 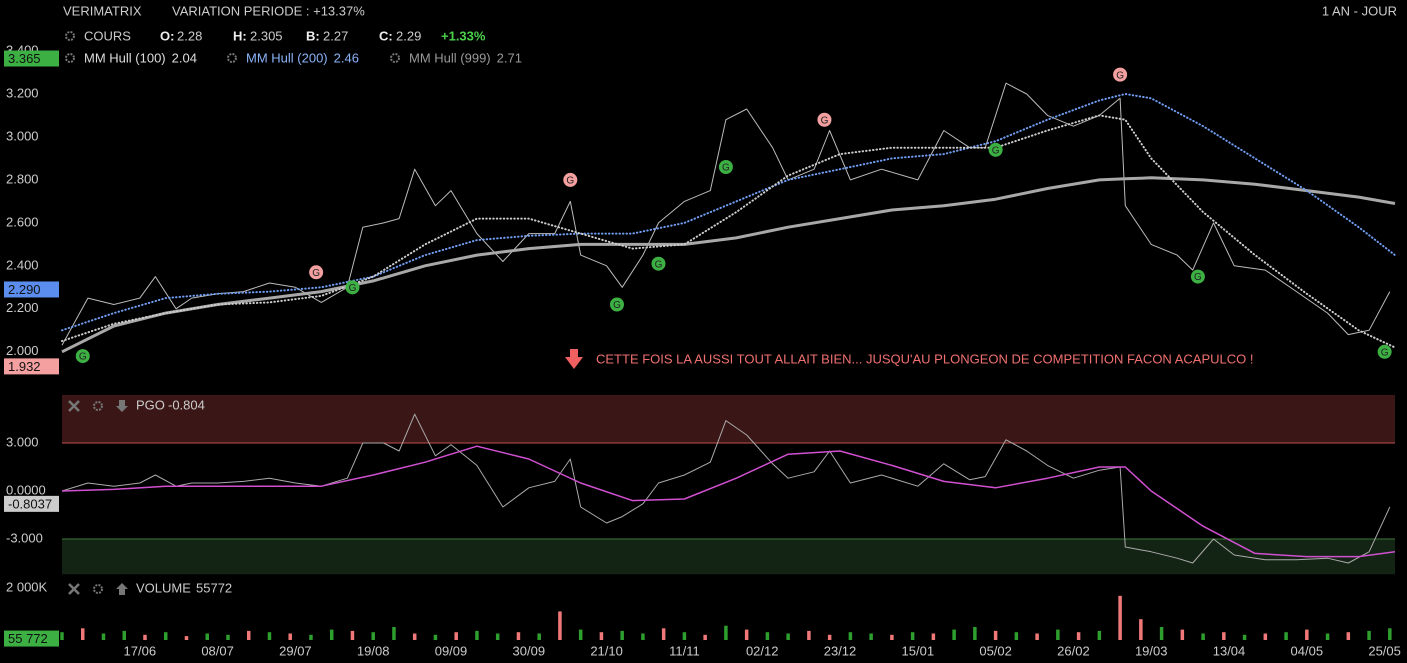 What do you see at coordinates (408, 35) in the screenshot?
I see `quote-value: 2.29` at bounding box center [408, 35].